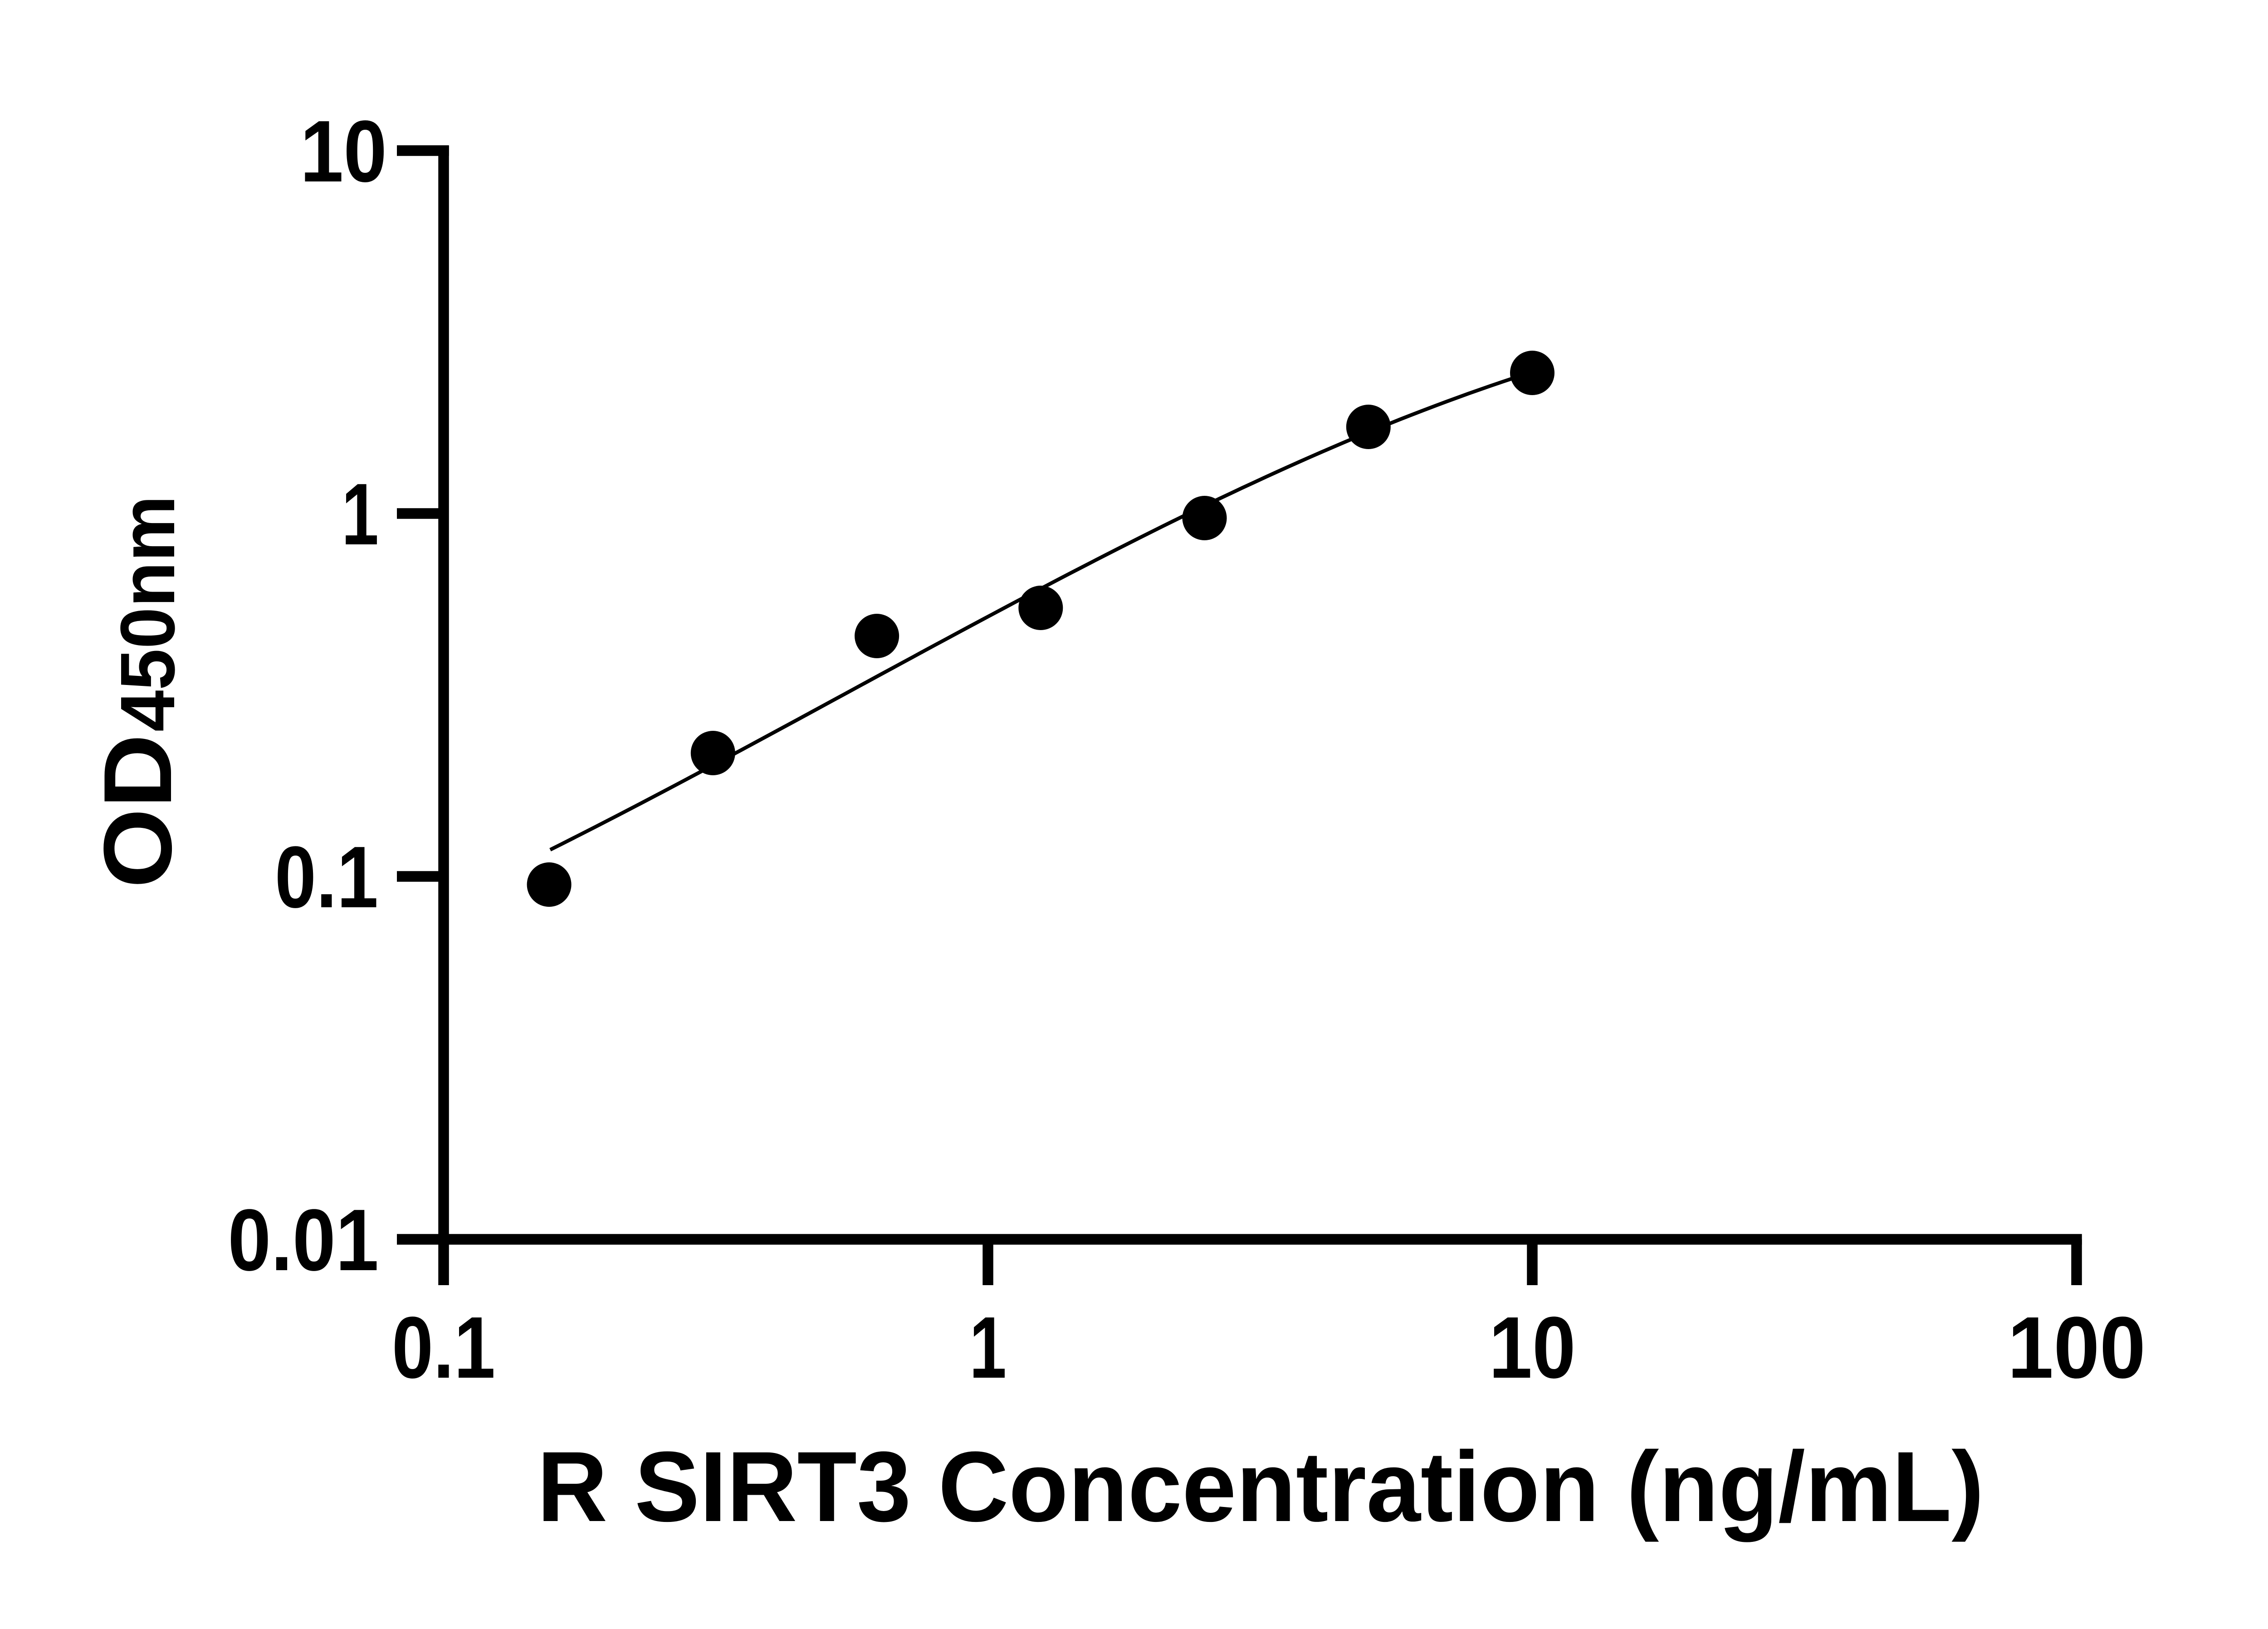  What do you see at coordinates (148, 613) in the screenshot?
I see `svg-text: 450nm` at bounding box center [148, 613].